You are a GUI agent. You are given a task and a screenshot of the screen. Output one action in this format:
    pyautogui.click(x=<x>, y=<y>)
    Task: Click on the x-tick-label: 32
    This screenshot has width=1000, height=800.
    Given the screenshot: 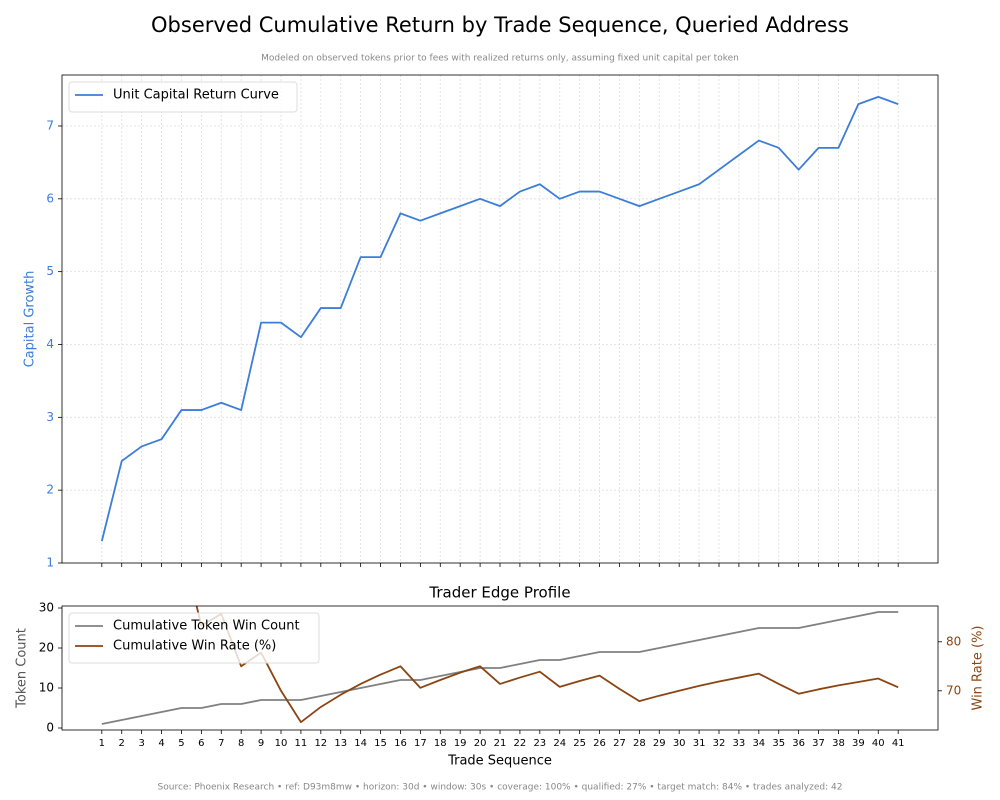 What is the action you would take?
    pyautogui.click(x=719, y=743)
    